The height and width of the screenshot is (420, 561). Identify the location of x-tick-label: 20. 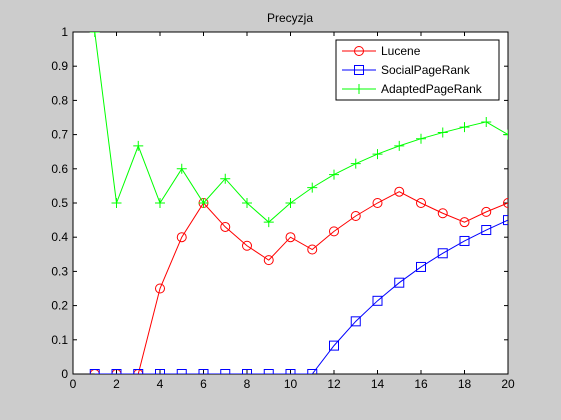
(508, 384).